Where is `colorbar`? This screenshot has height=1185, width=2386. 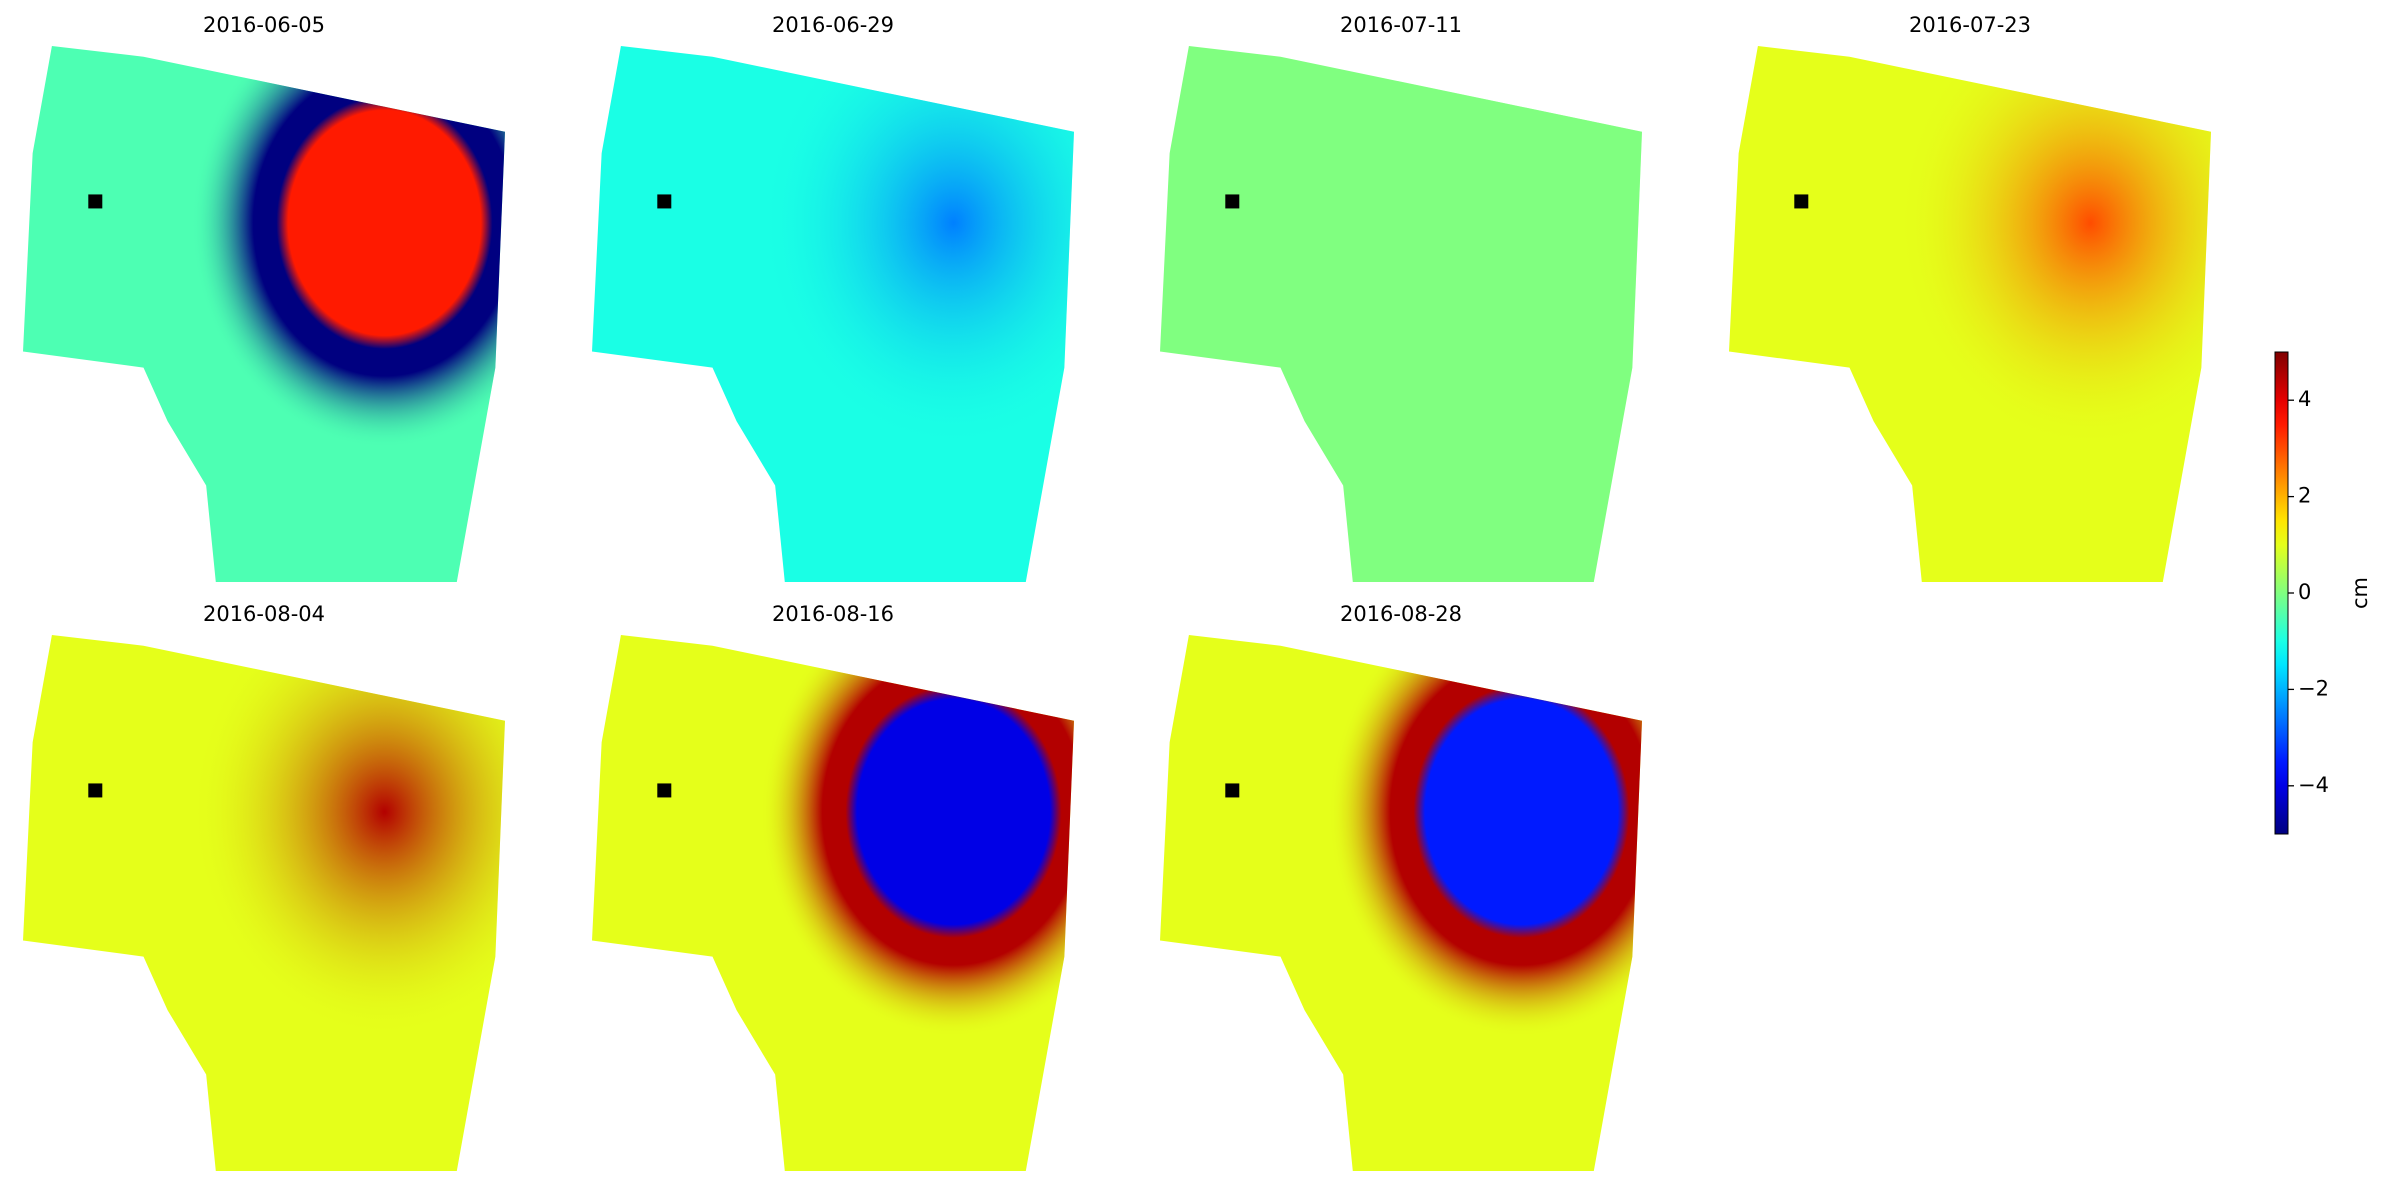 colorbar is located at coordinates (2281, 593).